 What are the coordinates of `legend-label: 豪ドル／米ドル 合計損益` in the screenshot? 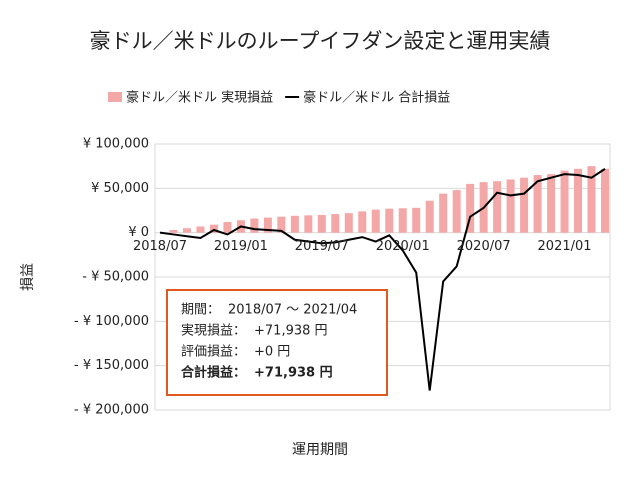 It's located at (376, 98).